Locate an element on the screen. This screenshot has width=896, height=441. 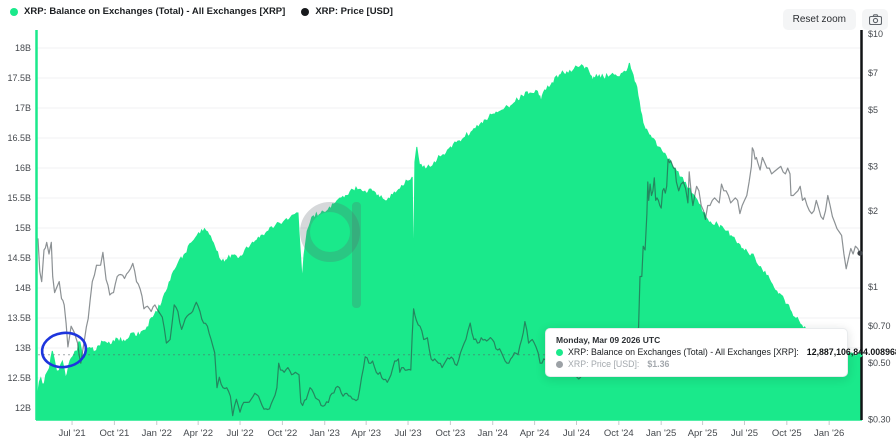
x-tick-label: Apr '25 is located at coordinates (703, 433).